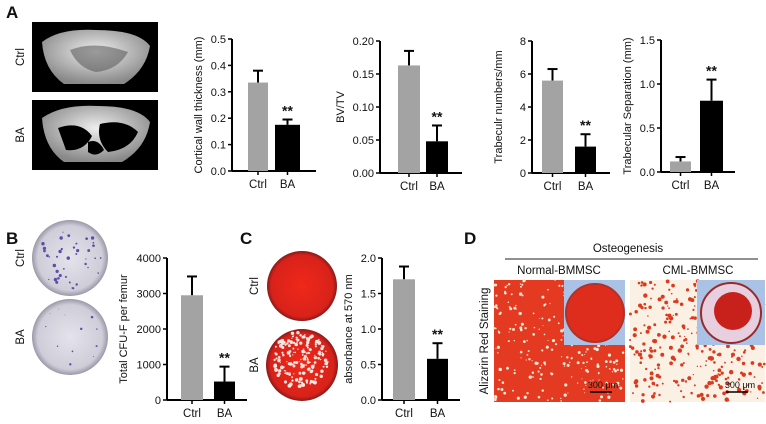  I want to click on image-label-b-ba: BA, so click(21, 337).